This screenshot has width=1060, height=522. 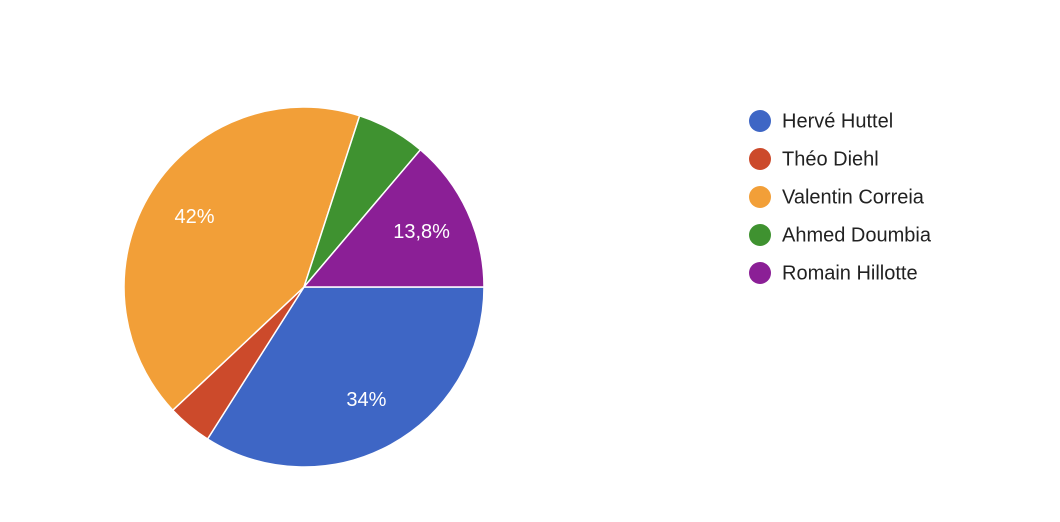 I want to click on slice-label: 42%, so click(x=195, y=217).